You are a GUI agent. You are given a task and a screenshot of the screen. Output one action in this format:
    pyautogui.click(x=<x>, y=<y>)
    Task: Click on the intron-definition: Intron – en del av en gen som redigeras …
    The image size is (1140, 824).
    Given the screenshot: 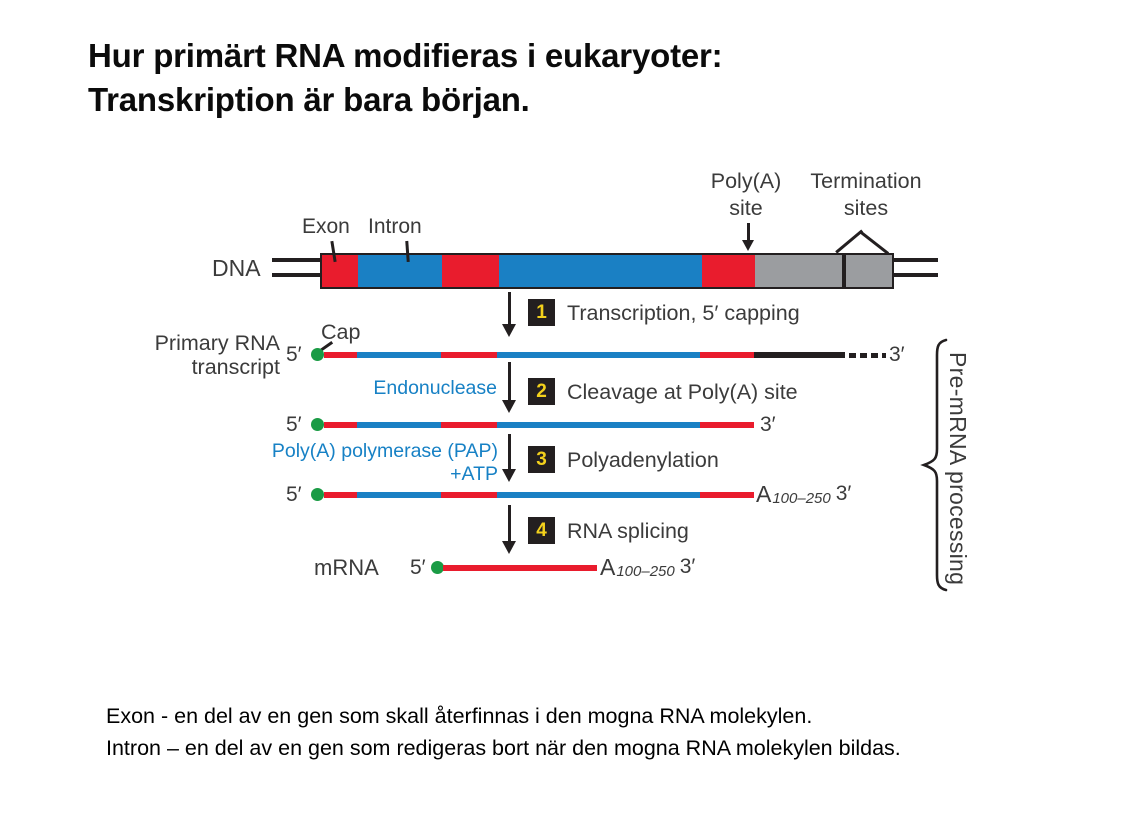 What is the action you would take?
    pyautogui.click(x=503, y=747)
    